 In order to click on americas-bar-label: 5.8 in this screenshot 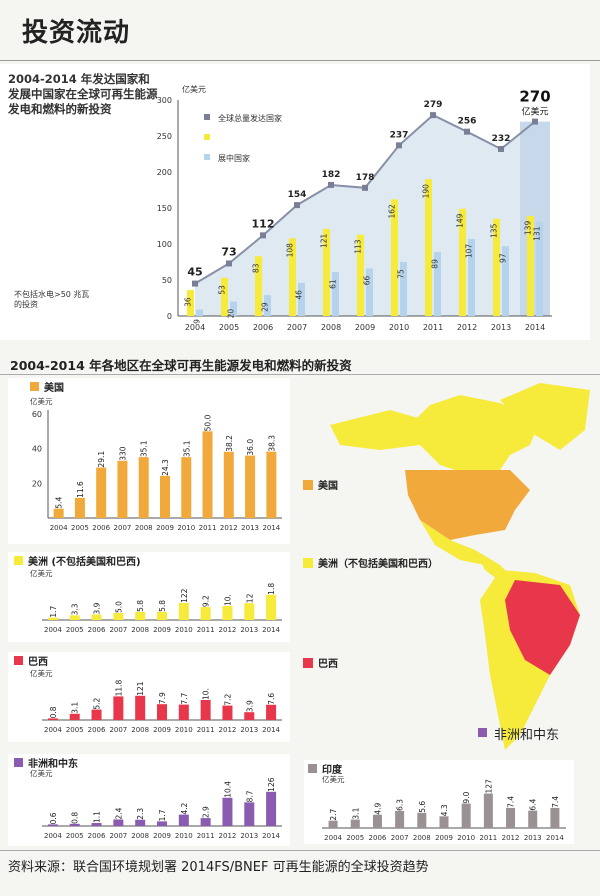, I will do `click(140, 606)`.